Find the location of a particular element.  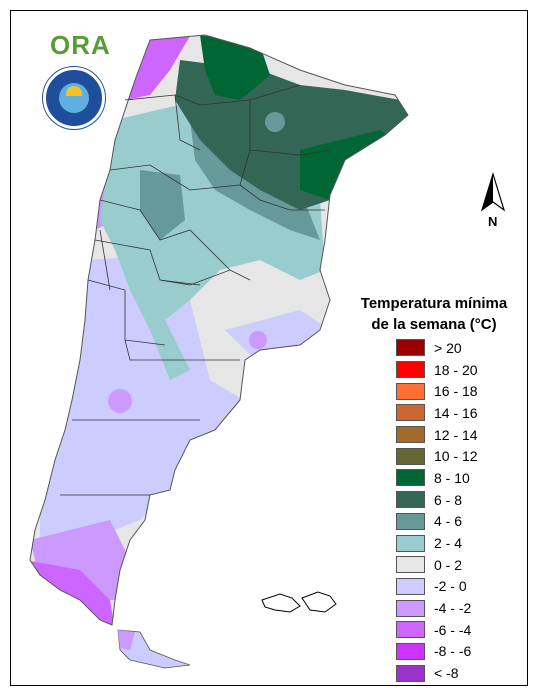

legend-item: 18 - 20 is located at coordinates (437, 370).